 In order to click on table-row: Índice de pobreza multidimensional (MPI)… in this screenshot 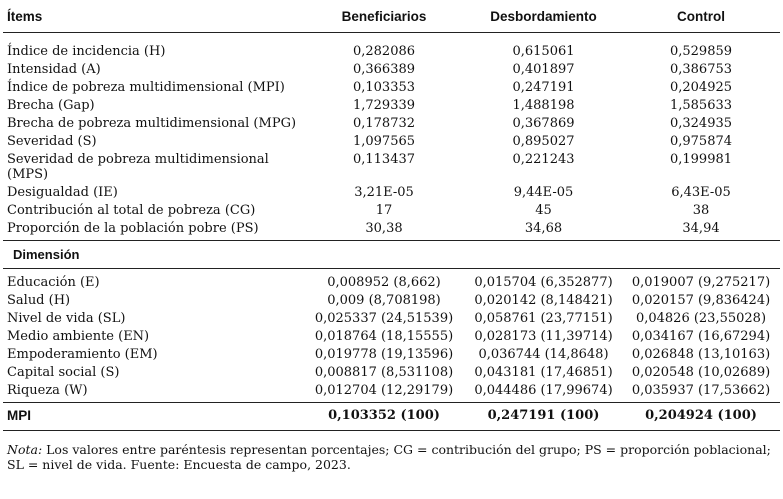, I will do `click(391, 88)`.